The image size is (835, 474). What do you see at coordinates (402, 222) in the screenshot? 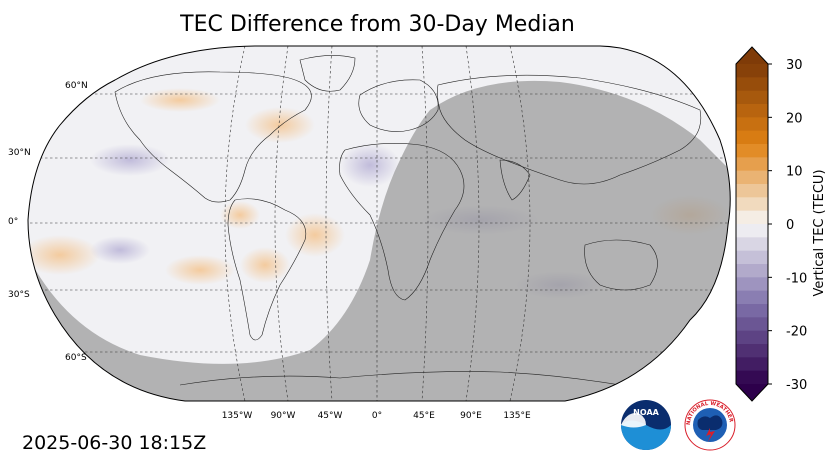
I see `africa-outline` at bounding box center [402, 222].